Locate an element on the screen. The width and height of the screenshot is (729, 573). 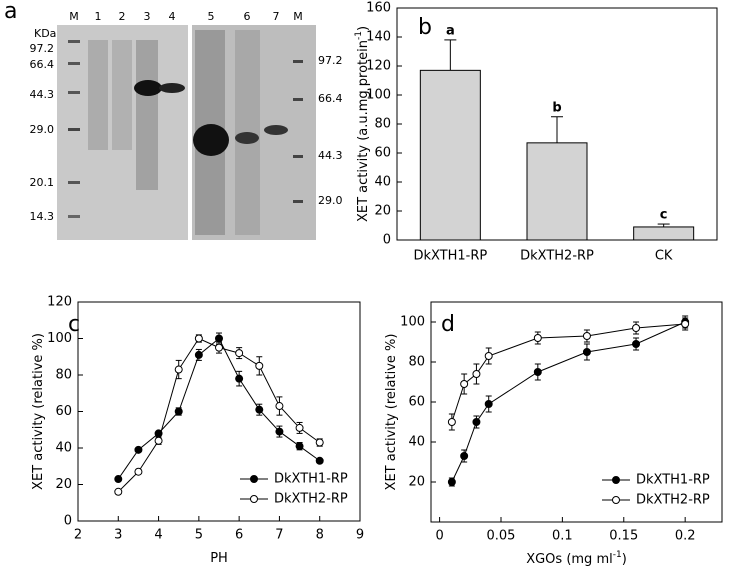
panel-label: a is located at coordinates (10, 12).